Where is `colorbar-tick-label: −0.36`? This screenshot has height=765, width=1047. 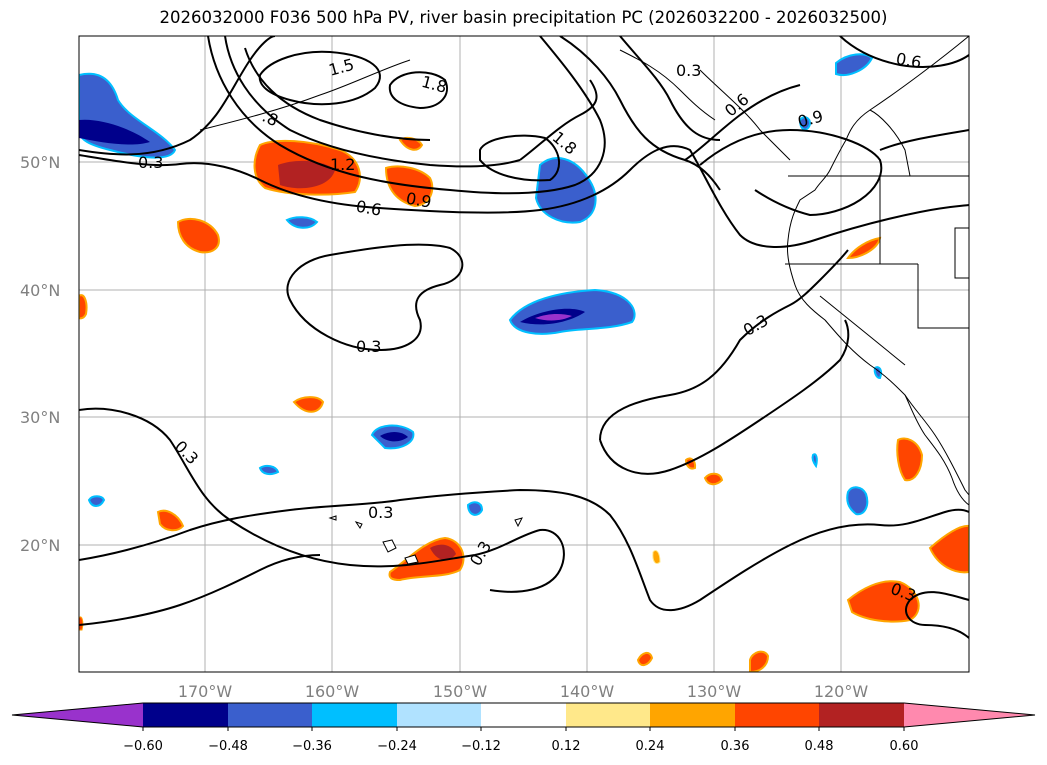 colorbar-tick-label: −0.36 is located at coordinates (312, 746).